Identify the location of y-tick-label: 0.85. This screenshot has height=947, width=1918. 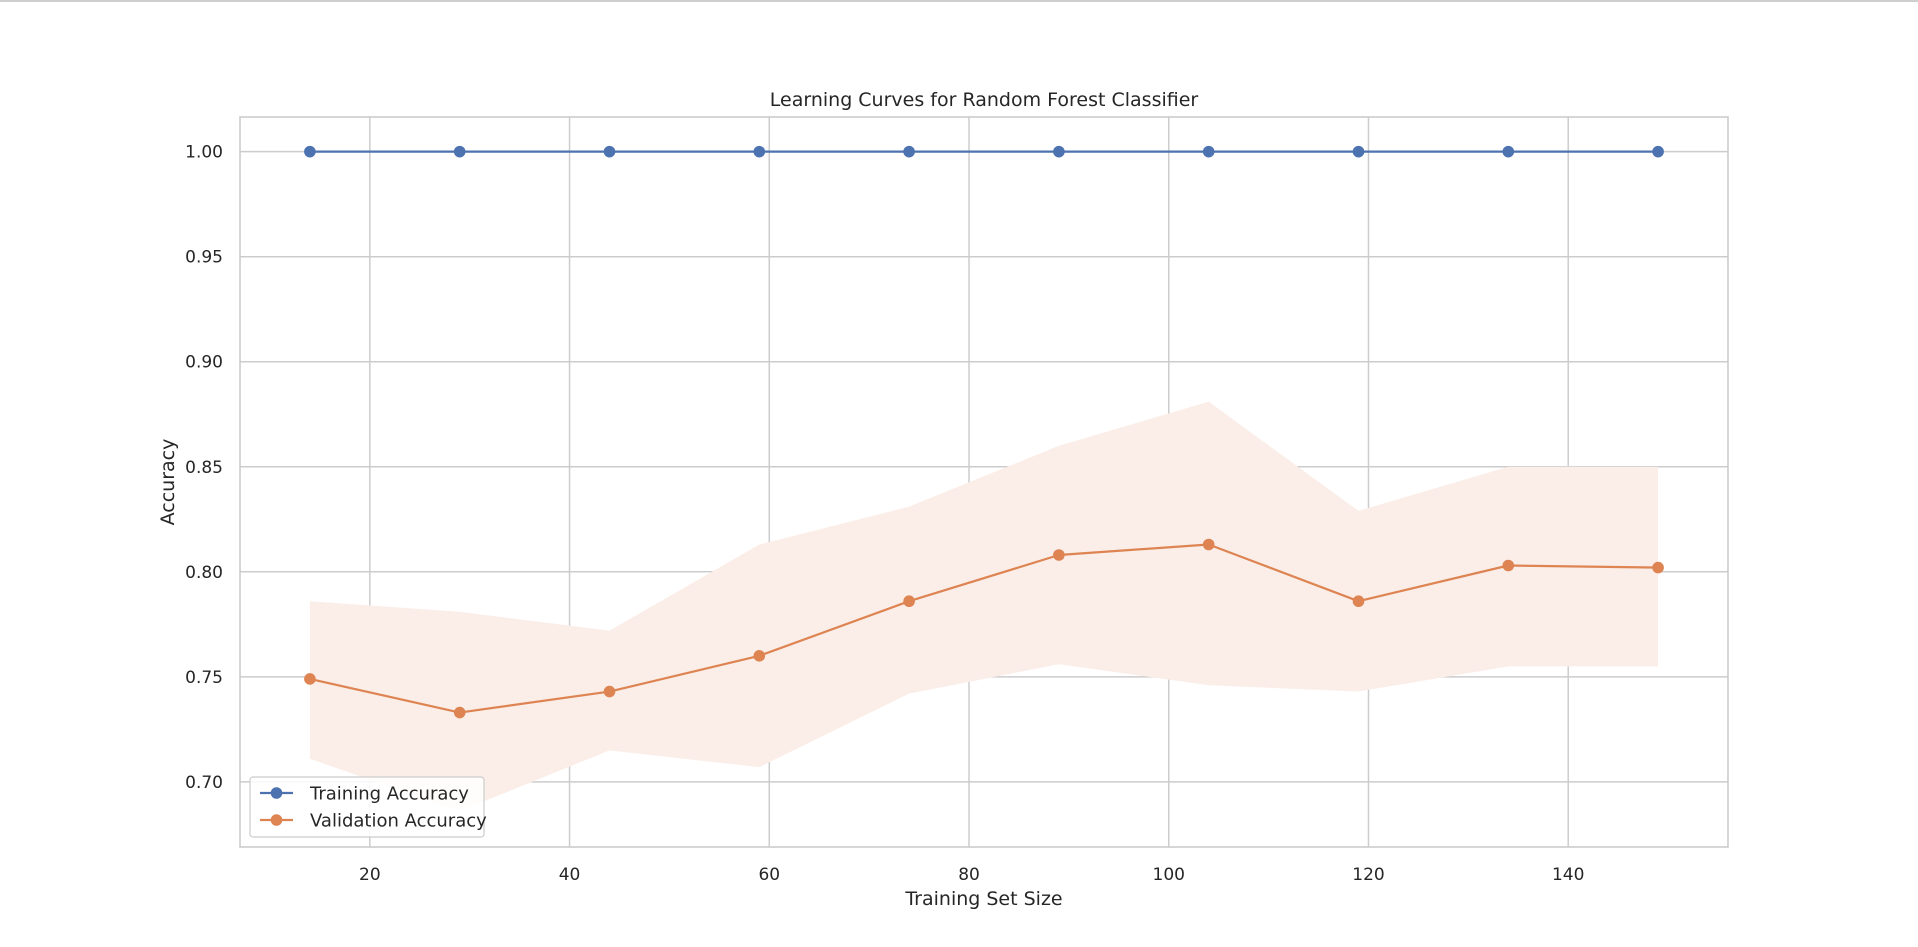
(204, 468).